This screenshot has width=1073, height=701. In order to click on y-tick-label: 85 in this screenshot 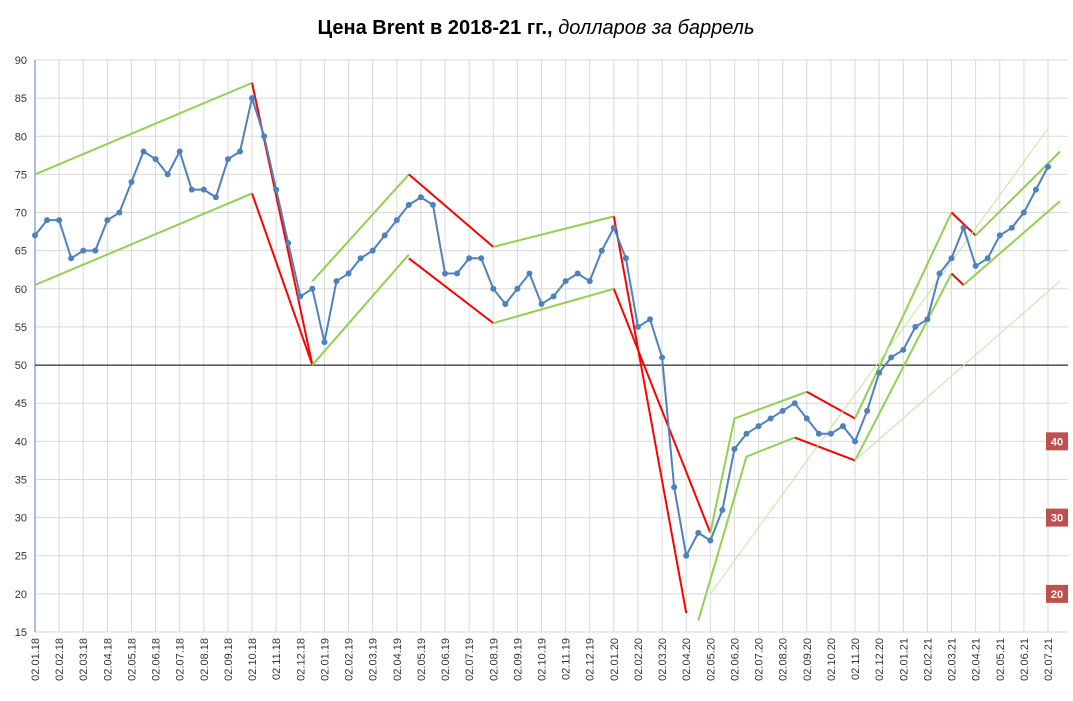, I will do `click(21, 99)`.